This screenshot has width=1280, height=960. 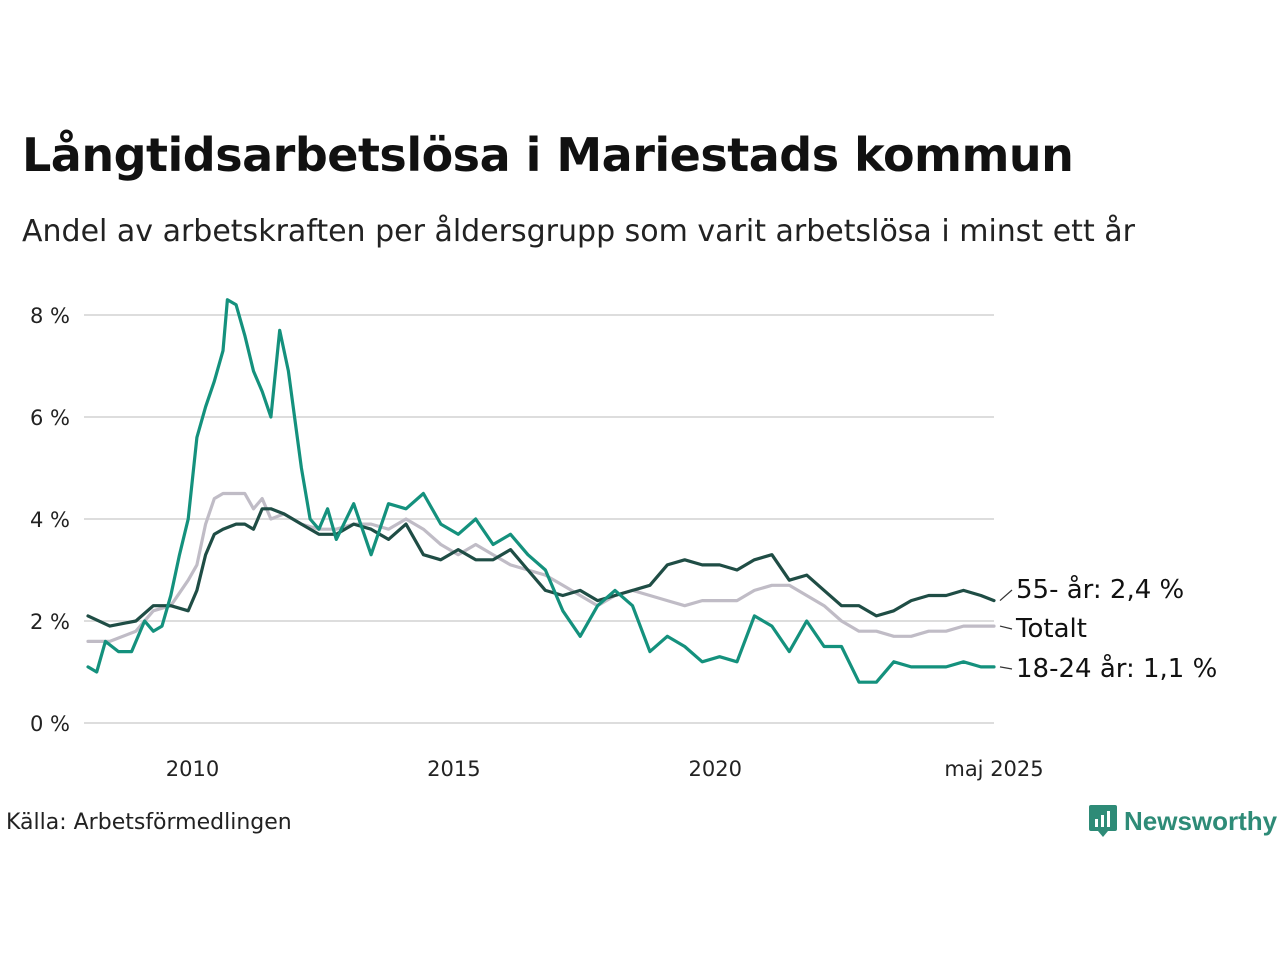 I want to click on x-tick-label: 2015, so click(x=453, y=769).